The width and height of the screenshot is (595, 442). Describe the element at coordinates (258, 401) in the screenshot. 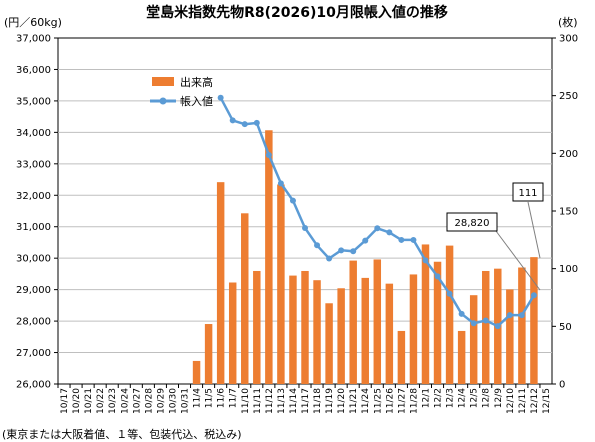

I see `x-tick-label: 11/11` at that location.